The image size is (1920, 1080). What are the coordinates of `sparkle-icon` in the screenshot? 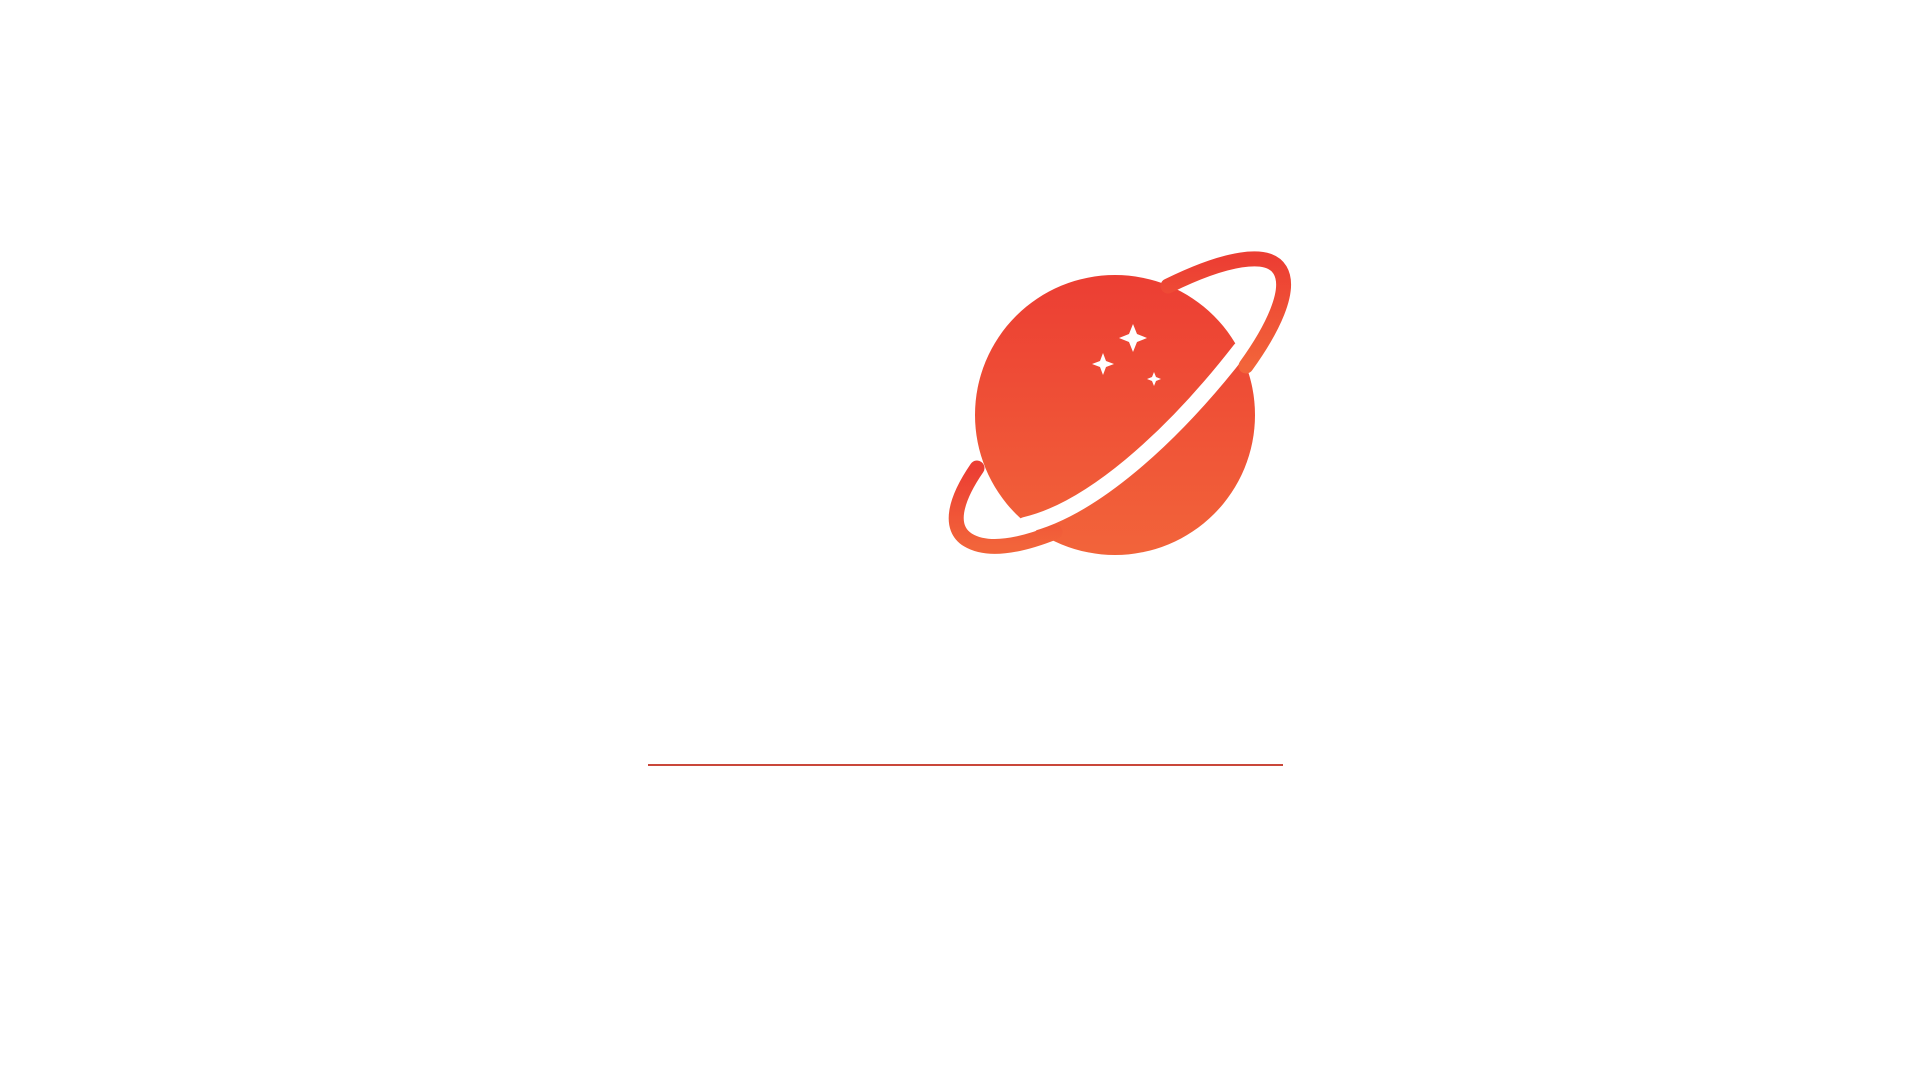 It's located at (1126, 355).